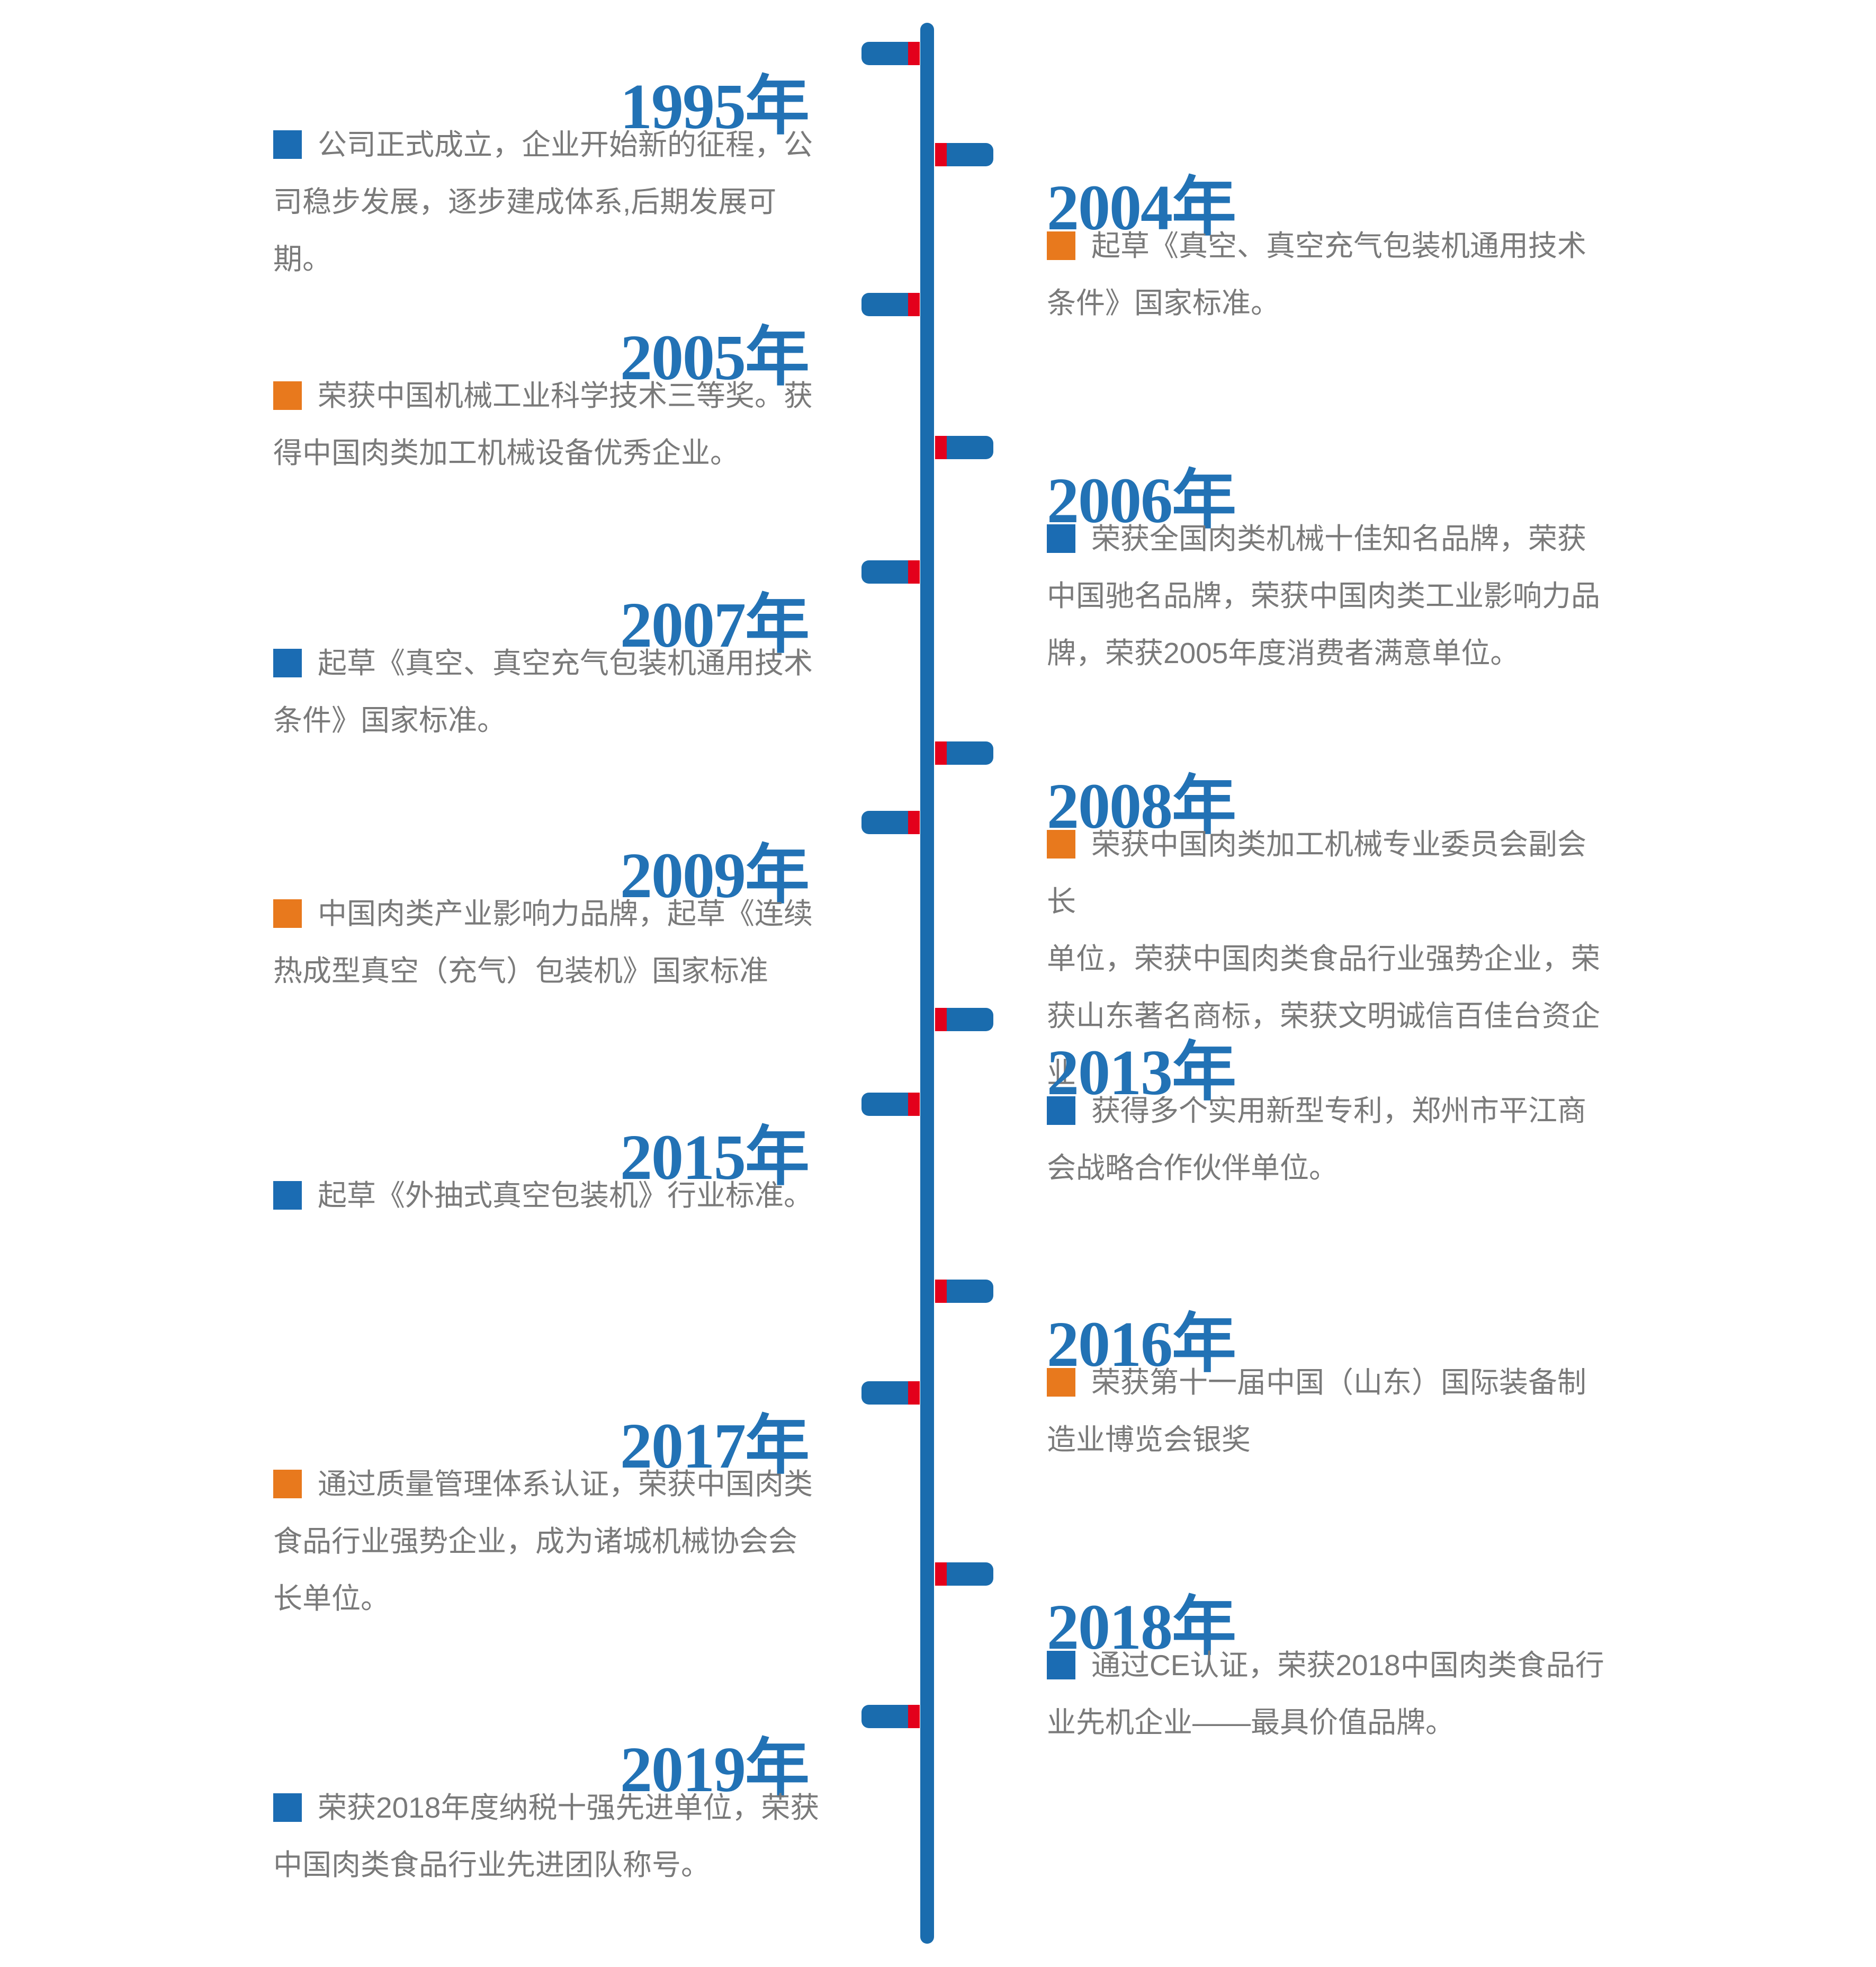 Image resolution: width=1876 pixels, height=1967 pixels. I want to click on milestone-text-2019: 荣获2018年度纳税十强先进单位，荣获 中国肉类食品行业先进团队称号。, so click(554, 1836).